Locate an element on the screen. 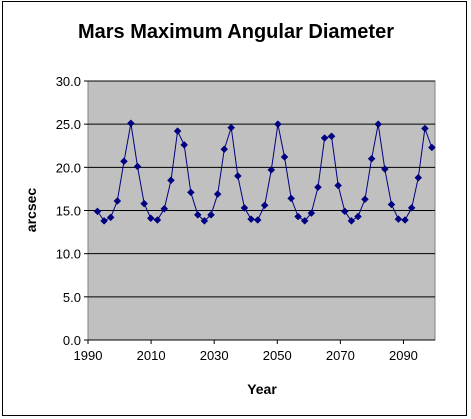 This screenshot has width=471, height=419. x-axis-label: Year is located at coordinates (262, 389).